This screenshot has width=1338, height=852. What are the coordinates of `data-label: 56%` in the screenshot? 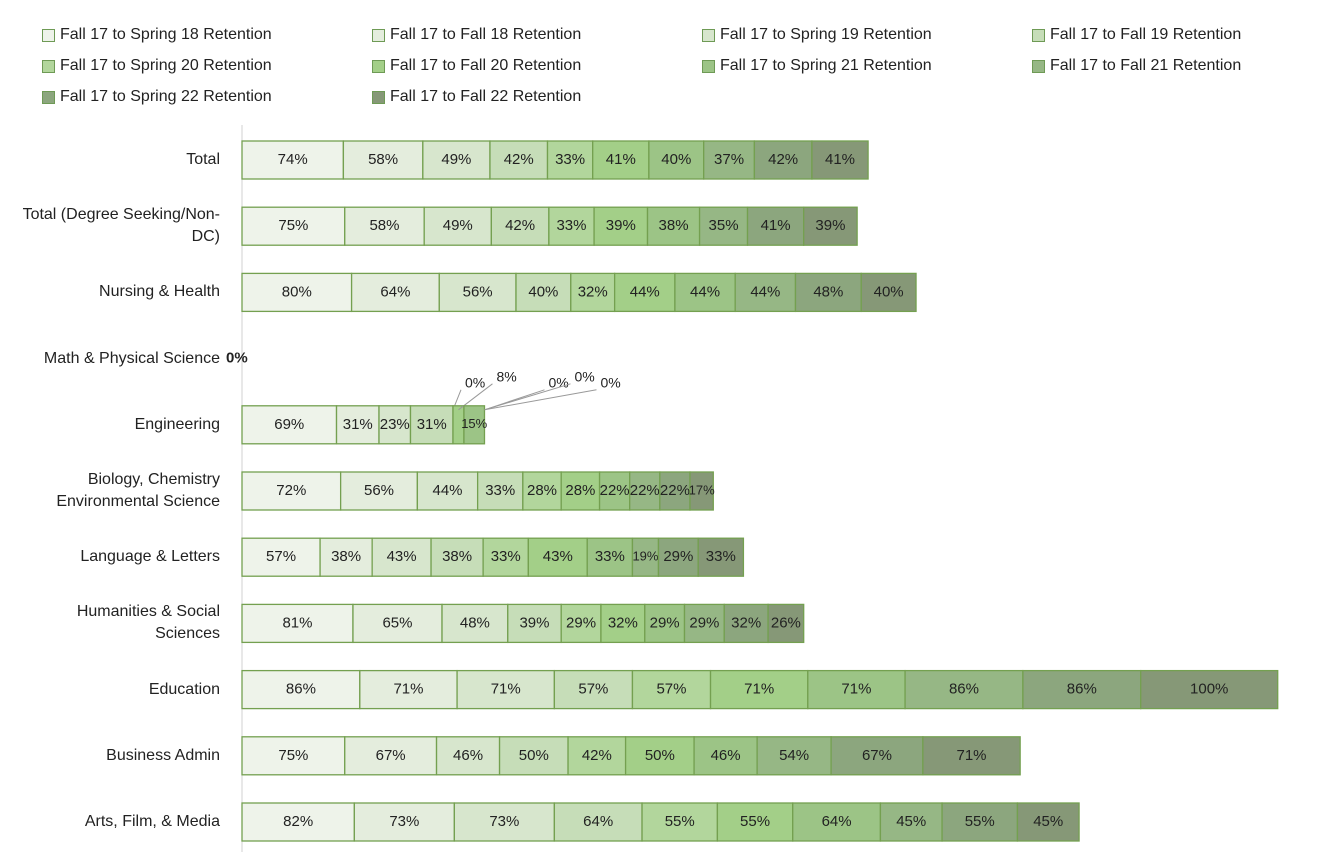 It's located at (478, 291).